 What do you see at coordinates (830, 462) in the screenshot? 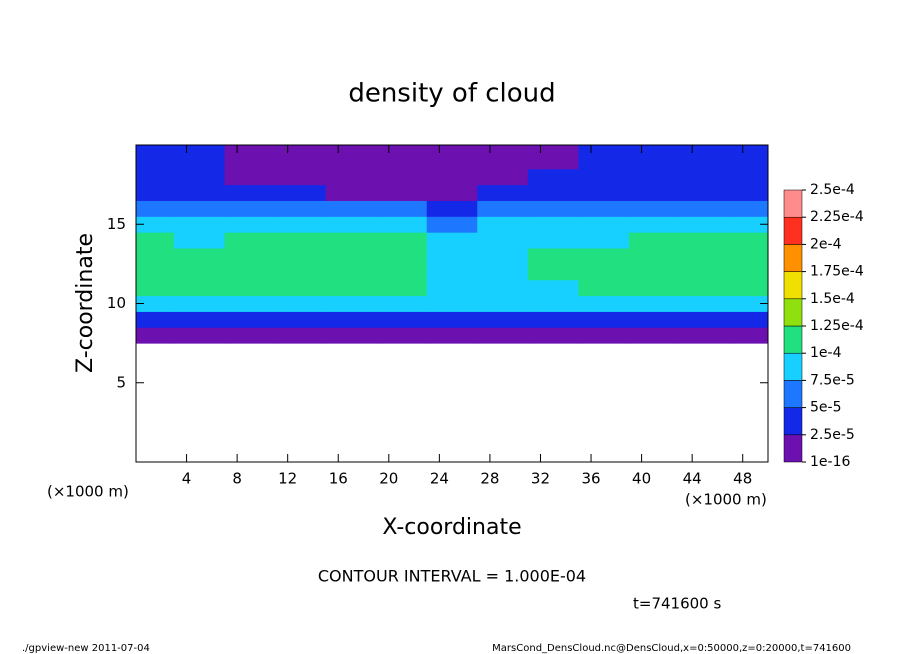
I see `colorbar-label: 1e-16` at bounding box center [830, 462].